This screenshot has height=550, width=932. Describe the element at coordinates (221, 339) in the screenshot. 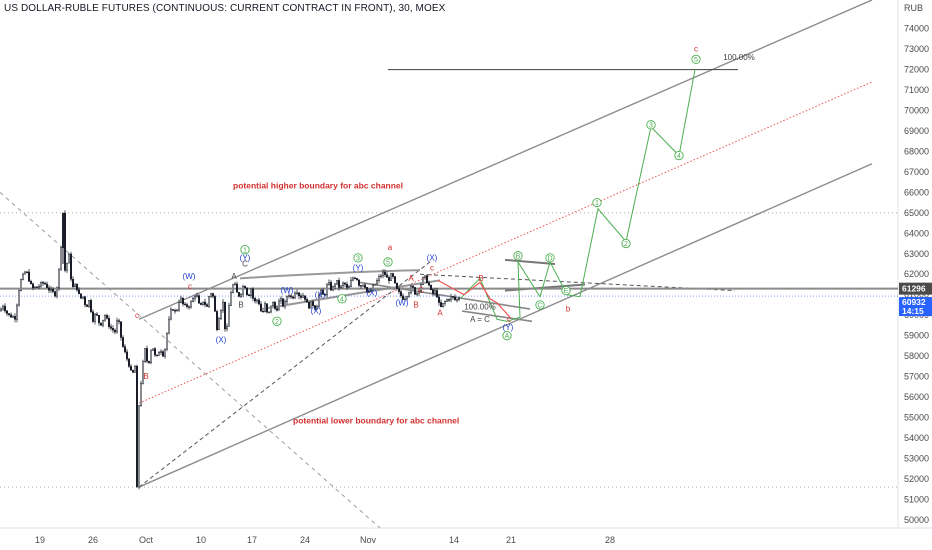

I see `wave-label: (X)` at that location.